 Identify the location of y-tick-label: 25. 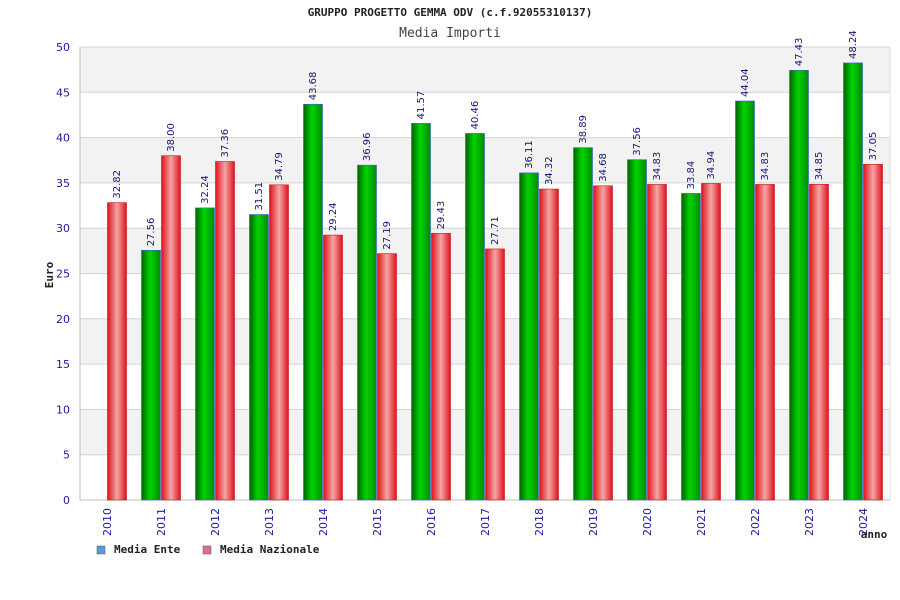
(63, 274).